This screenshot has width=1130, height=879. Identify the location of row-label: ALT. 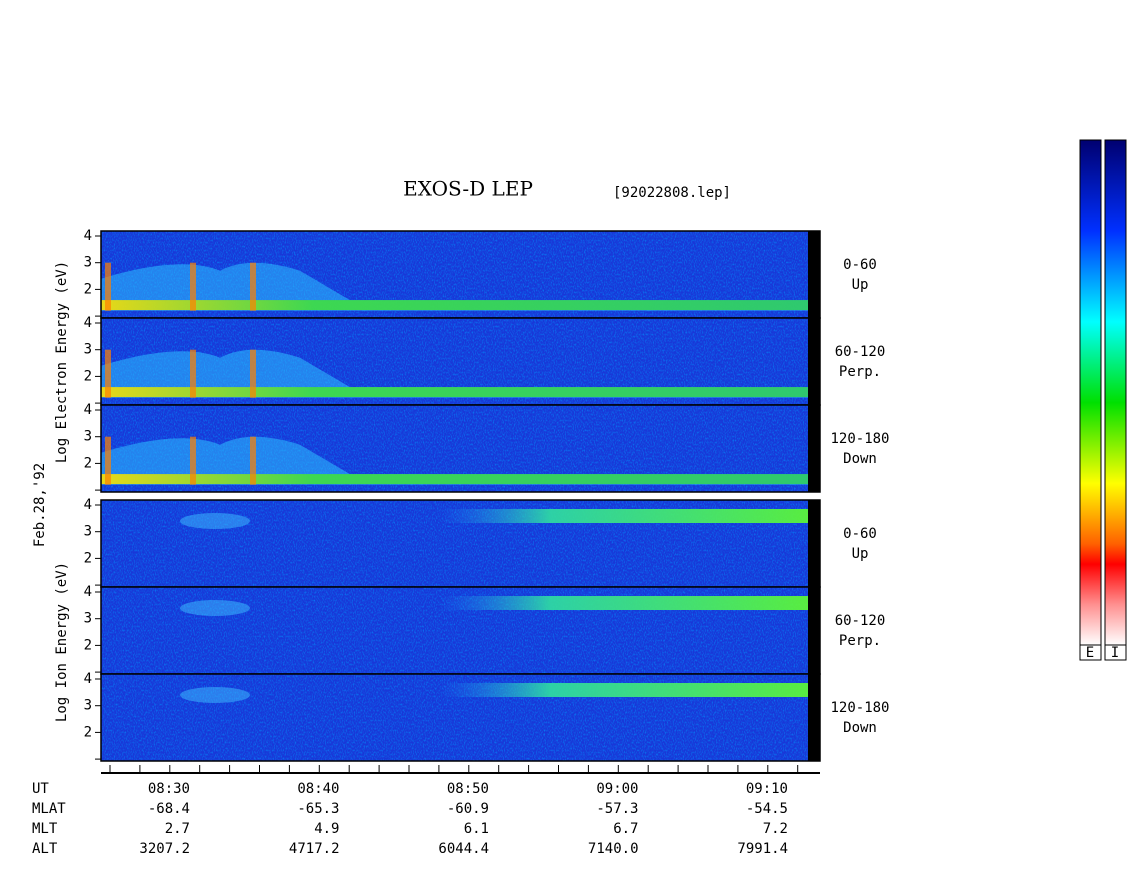
(45, 849).